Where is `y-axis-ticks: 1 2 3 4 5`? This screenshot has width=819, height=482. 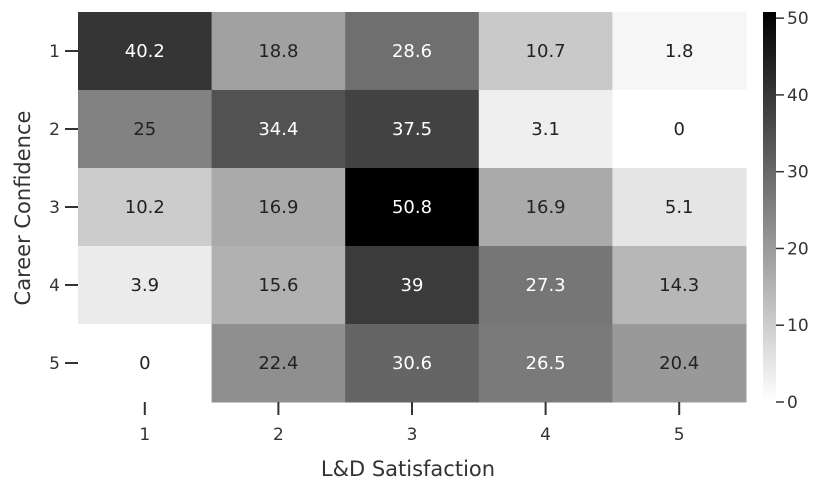
y-axis-ticks: 1 2 3 4 5 is located at coordinates (63, 208).